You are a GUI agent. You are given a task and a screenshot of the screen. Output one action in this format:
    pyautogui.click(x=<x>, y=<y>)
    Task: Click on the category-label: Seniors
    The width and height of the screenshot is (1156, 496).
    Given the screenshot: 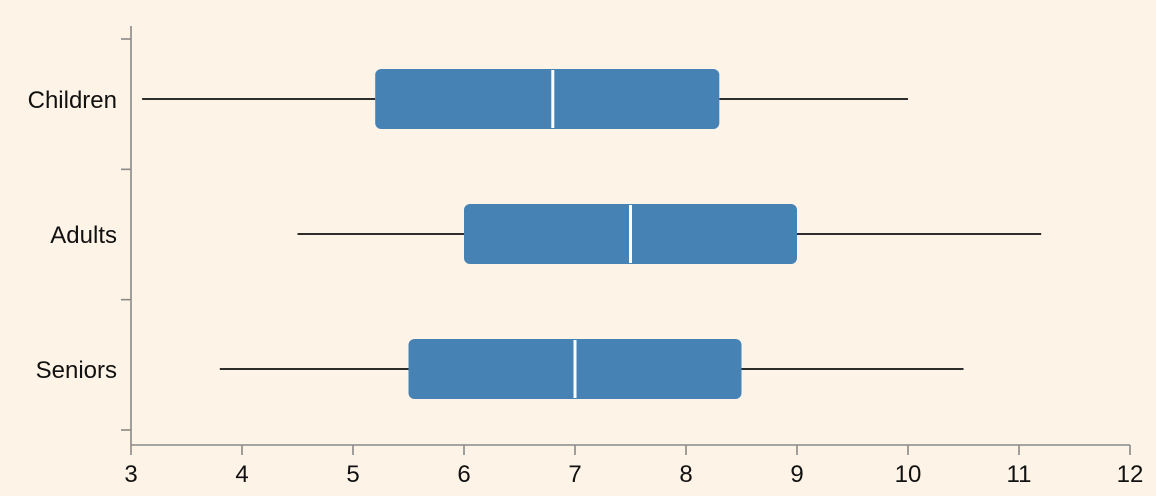 What is the action you would take?
    pyautogui.click(x=76, y=370)
    